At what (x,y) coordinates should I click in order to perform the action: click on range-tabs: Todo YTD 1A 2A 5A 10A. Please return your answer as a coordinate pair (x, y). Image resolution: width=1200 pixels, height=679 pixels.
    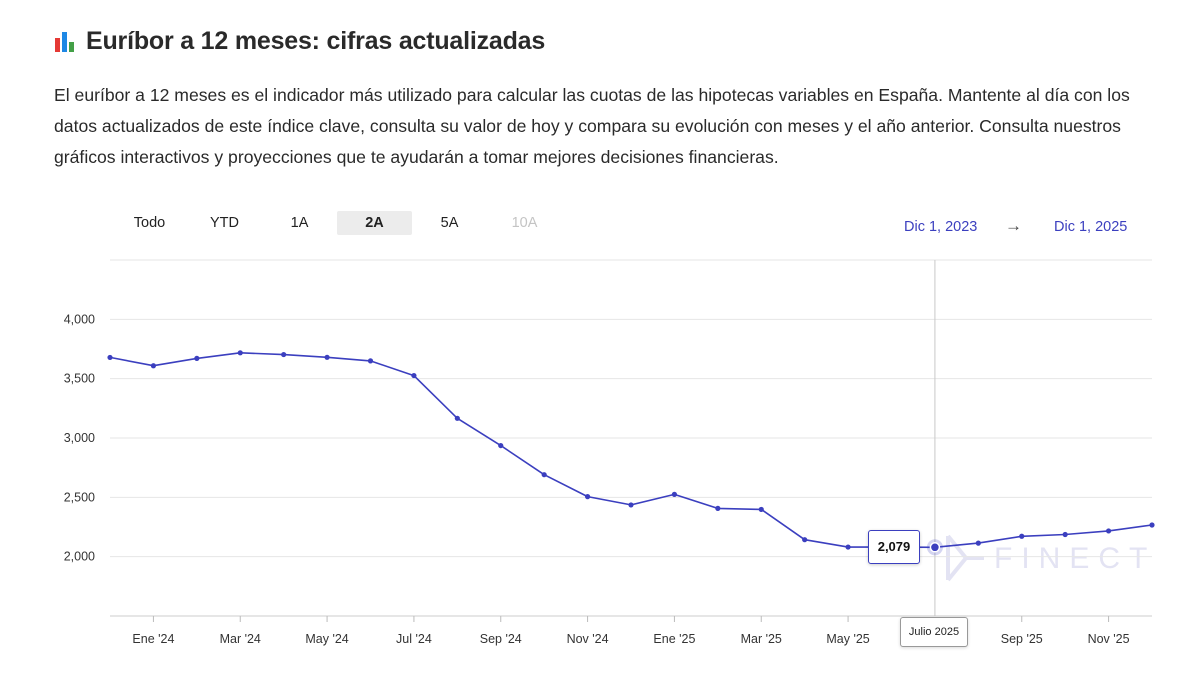
    Looking at the image, I should click on (337, 223).